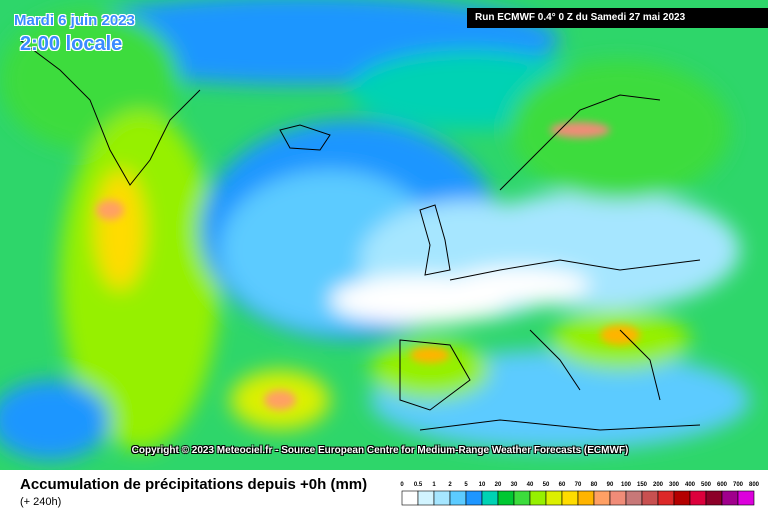  Describe the element at coordinates (41, 502) in the screenshot. I see `footer-subtitle: (+ 240h)` at that location.